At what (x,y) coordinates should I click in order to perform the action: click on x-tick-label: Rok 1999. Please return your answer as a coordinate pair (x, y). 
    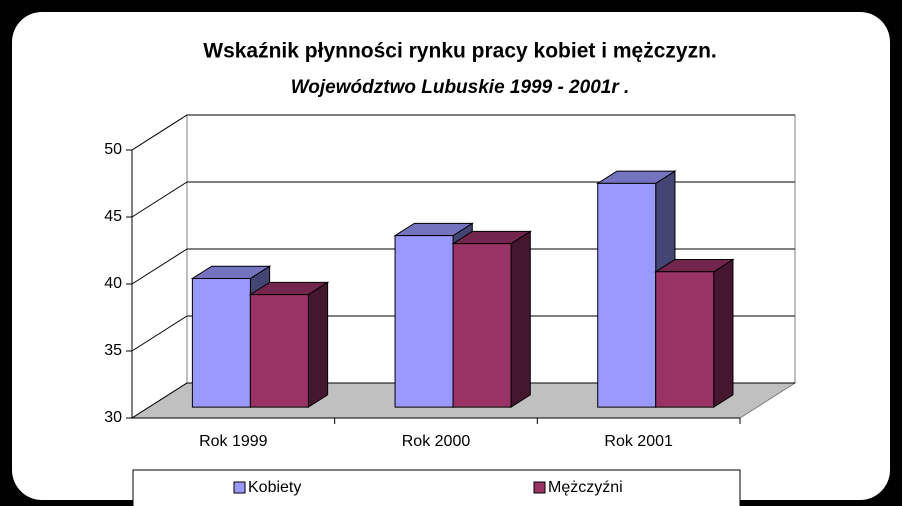
    Looking at the image, I should click on (233, 441).